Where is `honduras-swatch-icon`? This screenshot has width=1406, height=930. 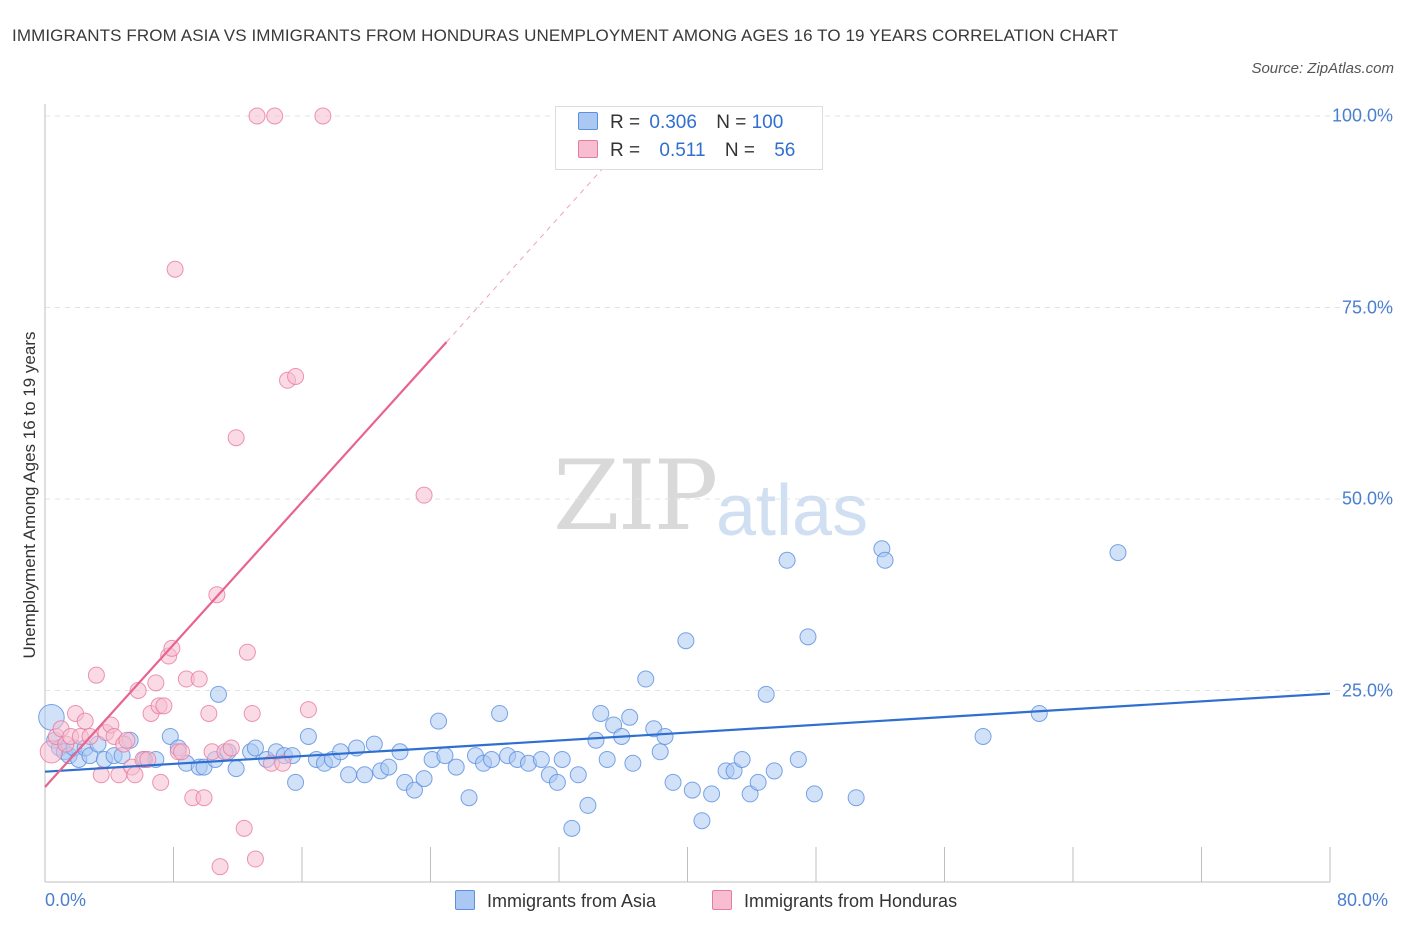 honduras-swatch-icon is located at coordinates (588, 149).